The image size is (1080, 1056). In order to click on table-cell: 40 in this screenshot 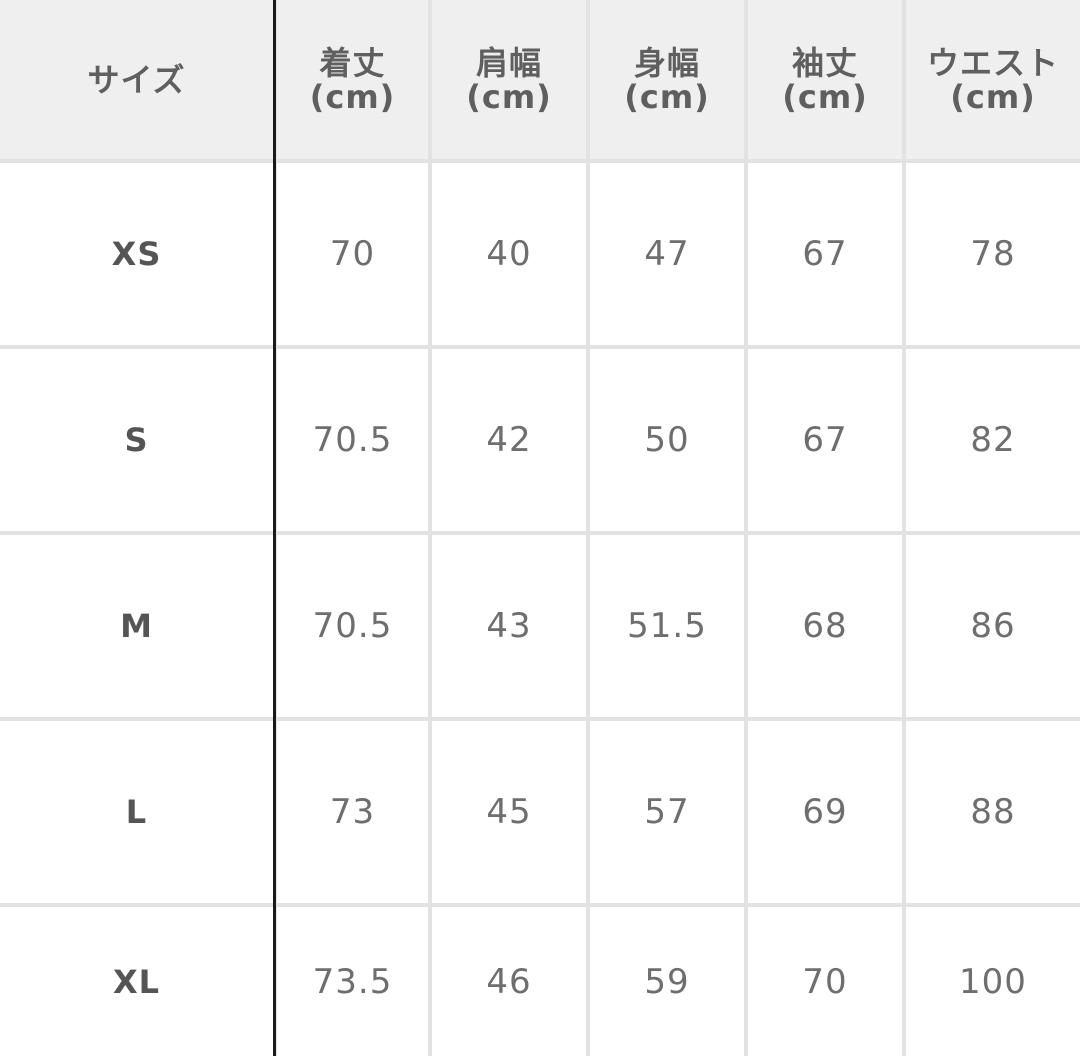, I will do `click(509, 254)`.